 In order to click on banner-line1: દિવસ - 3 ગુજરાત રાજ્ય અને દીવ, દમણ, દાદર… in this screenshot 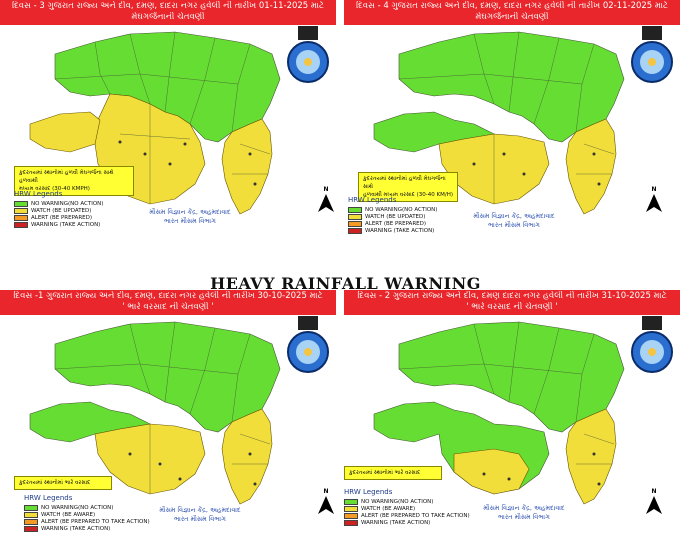, I will do `click(168, 6)`.